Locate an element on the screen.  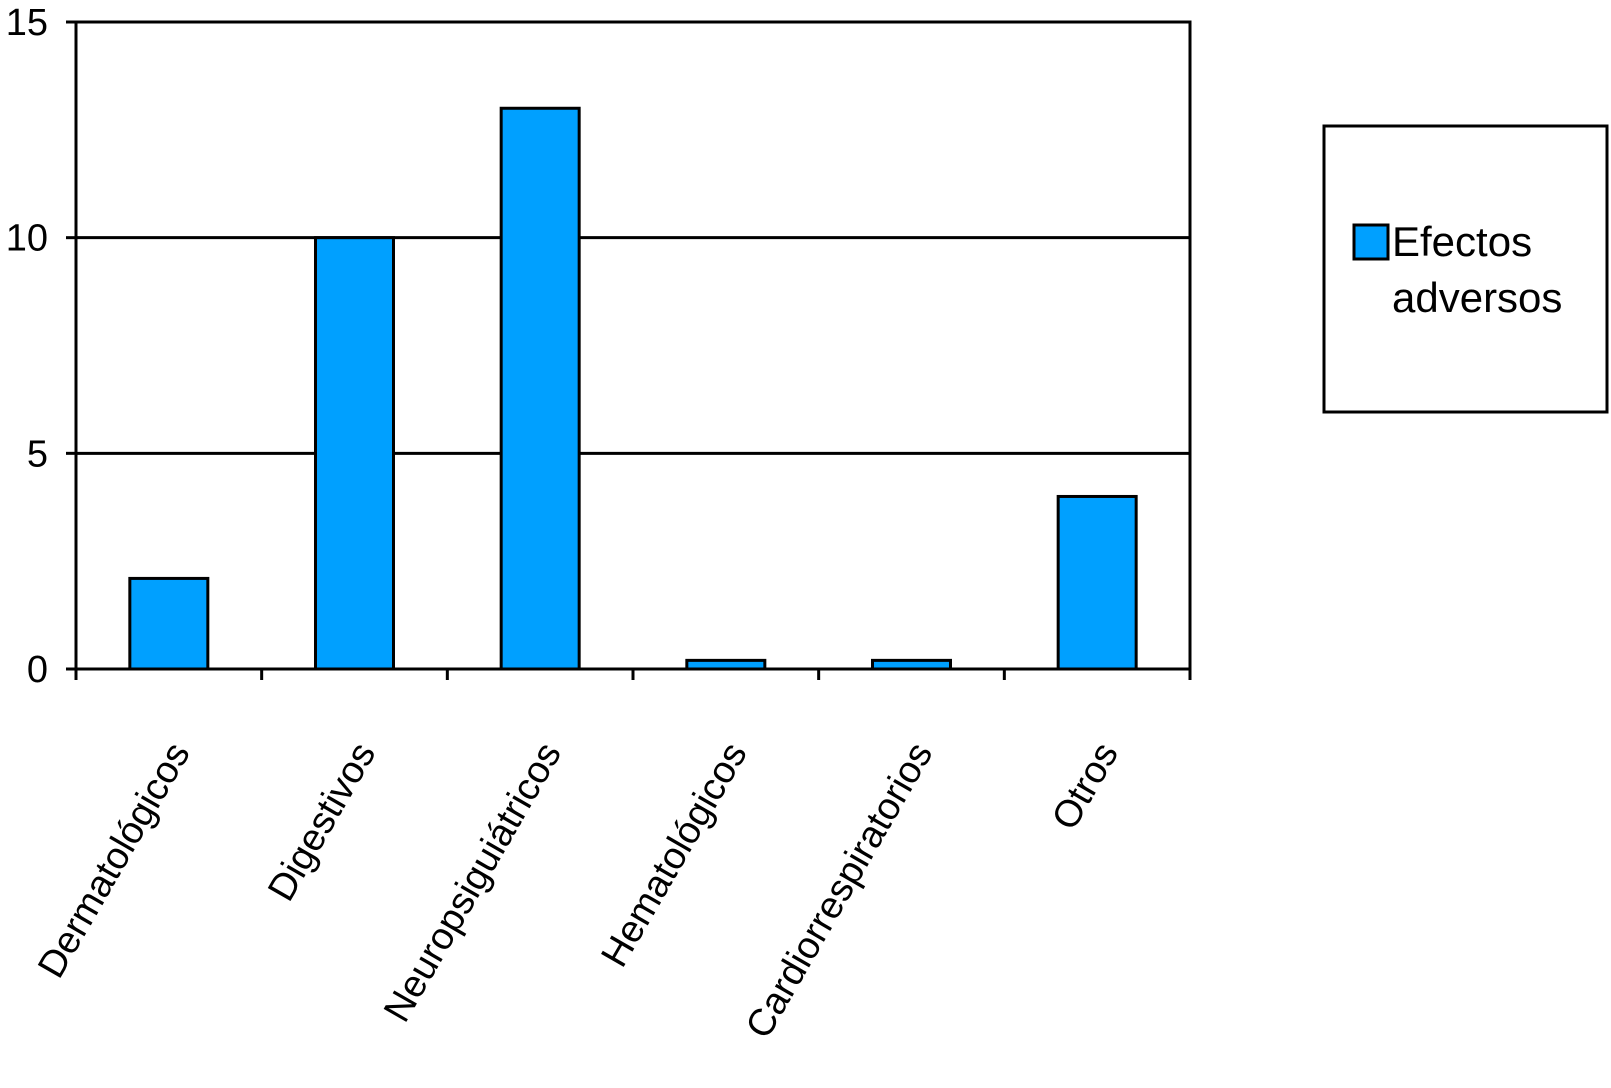
legend-box is located at coordinates (1465, 269).